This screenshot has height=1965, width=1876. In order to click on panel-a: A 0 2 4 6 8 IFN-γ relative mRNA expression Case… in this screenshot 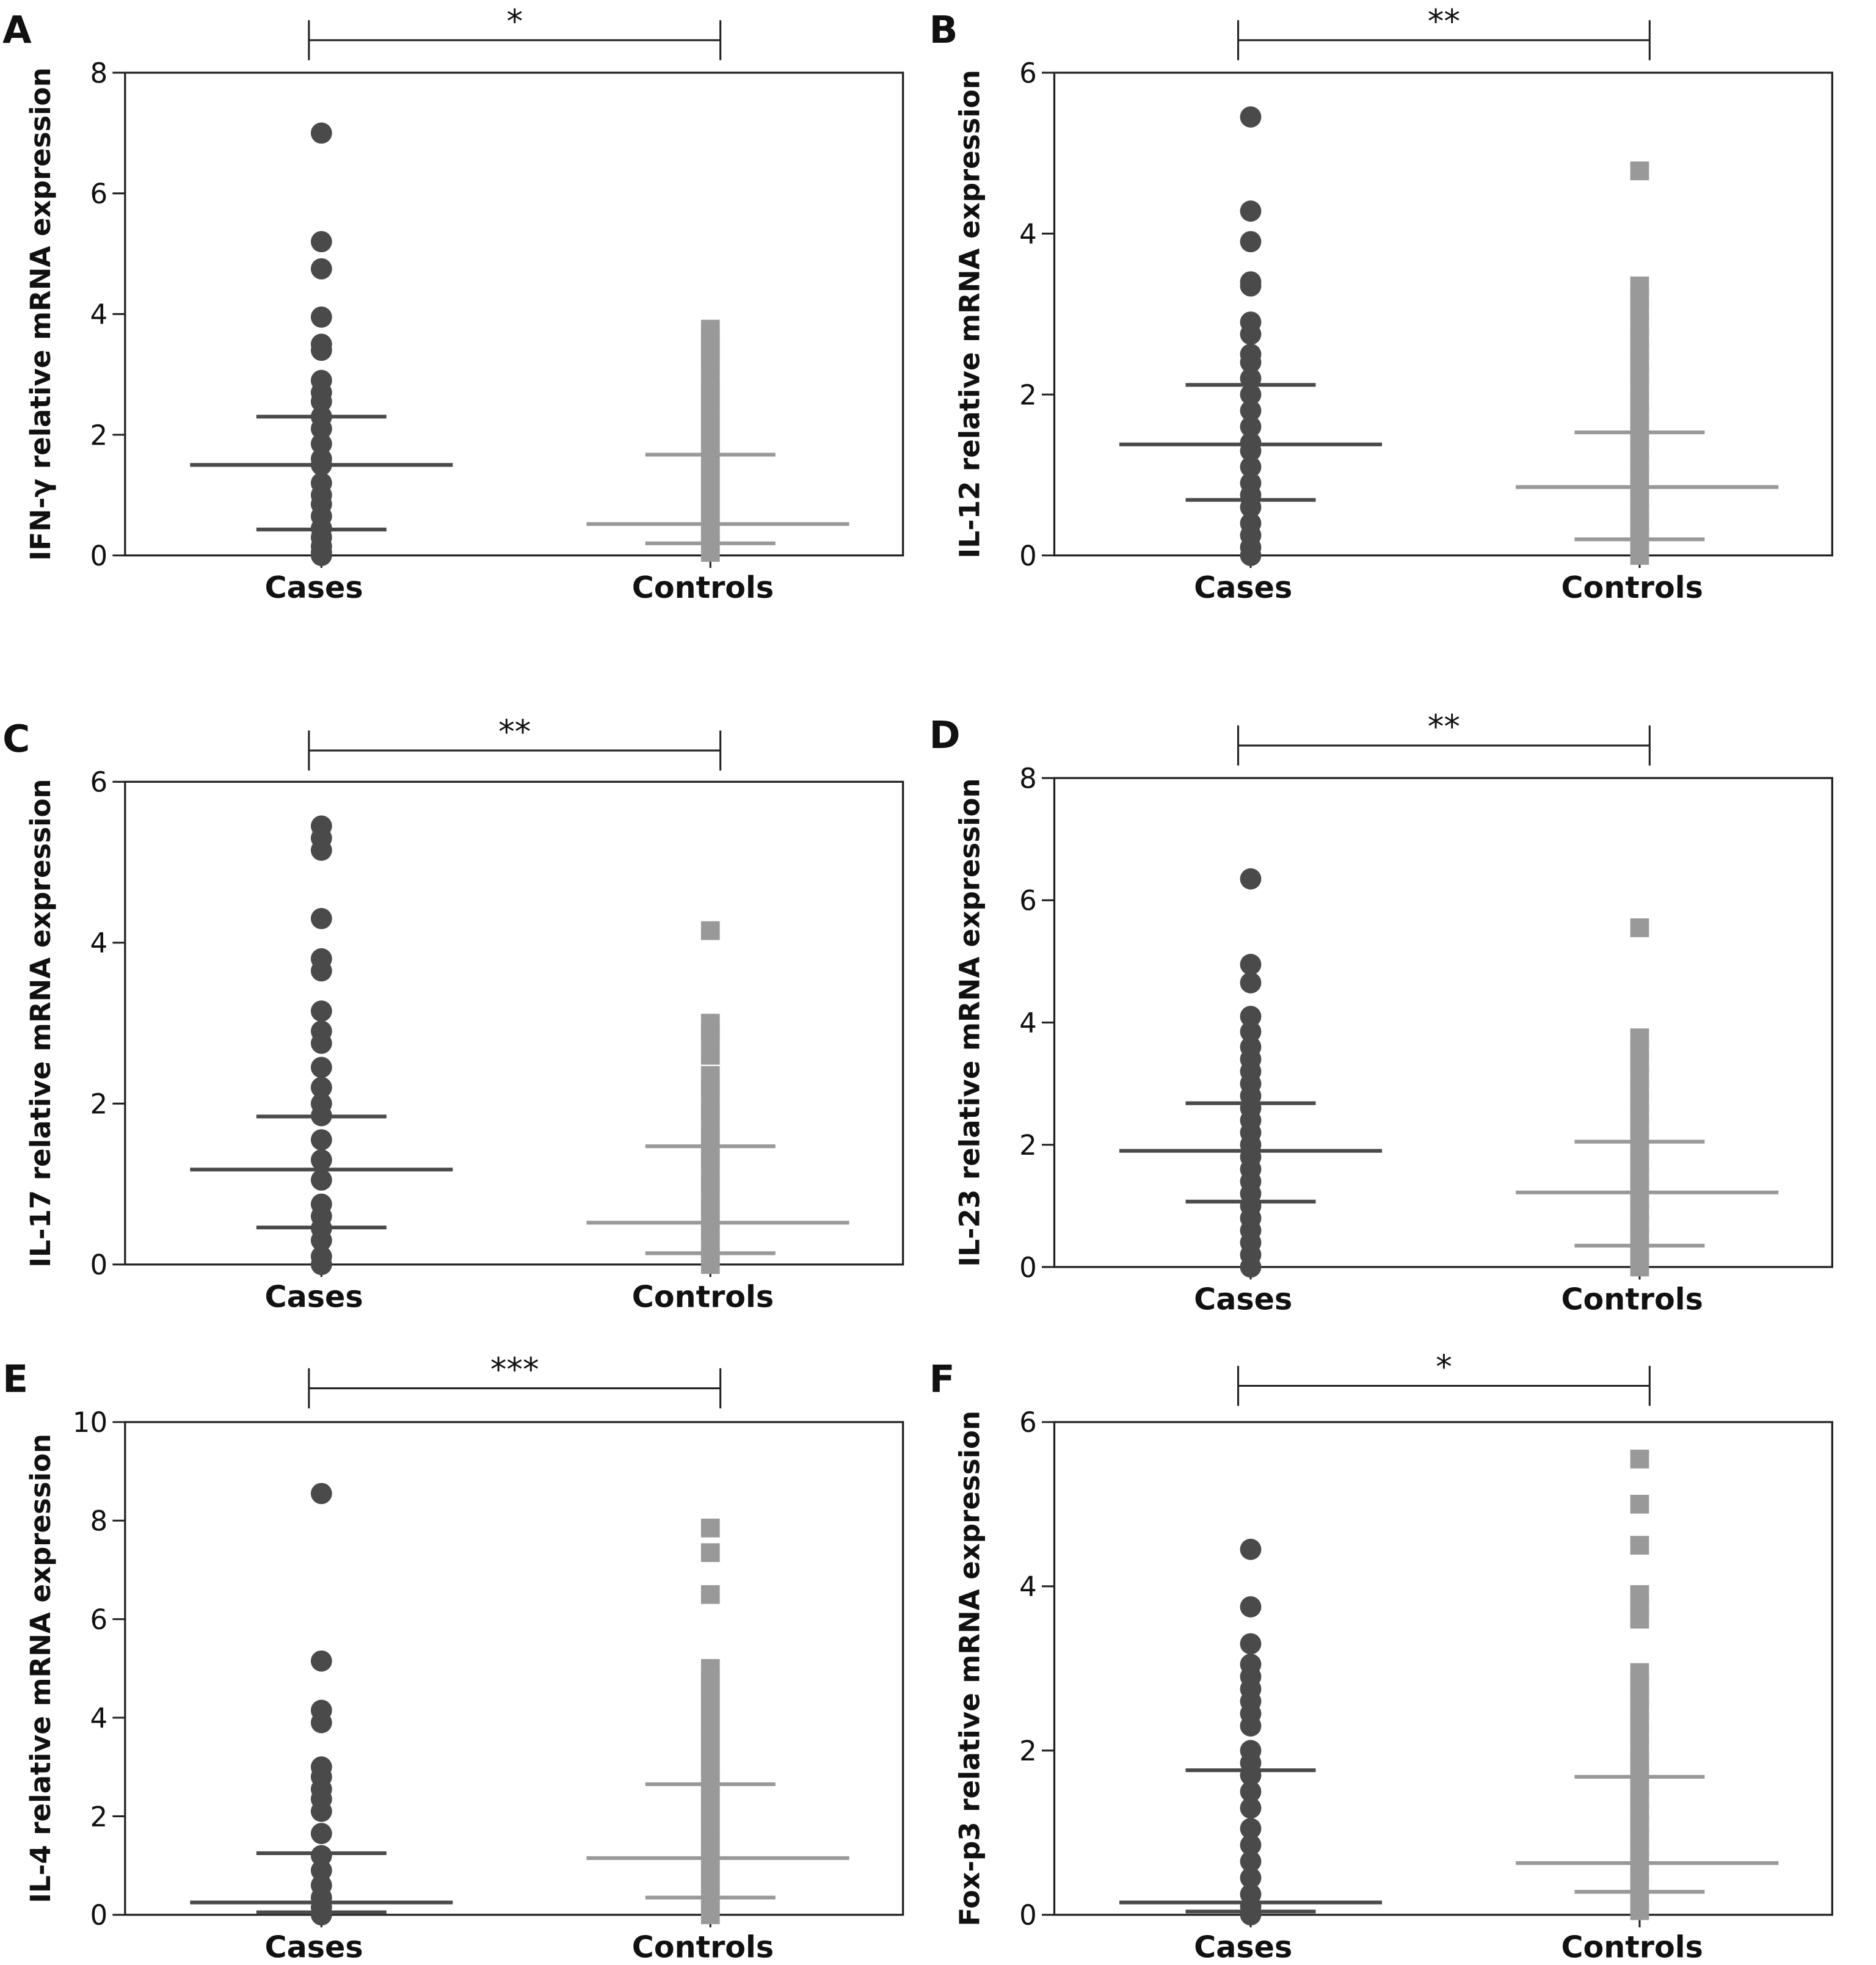, I will do `click(453, 304)`.